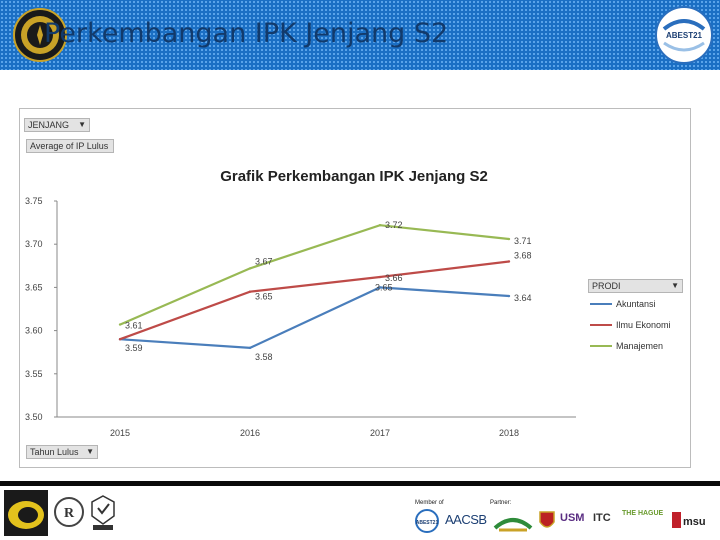  I want to click on chart-title: Grafik Perkembangan IPK Jenjang S2, so click(354, 176).